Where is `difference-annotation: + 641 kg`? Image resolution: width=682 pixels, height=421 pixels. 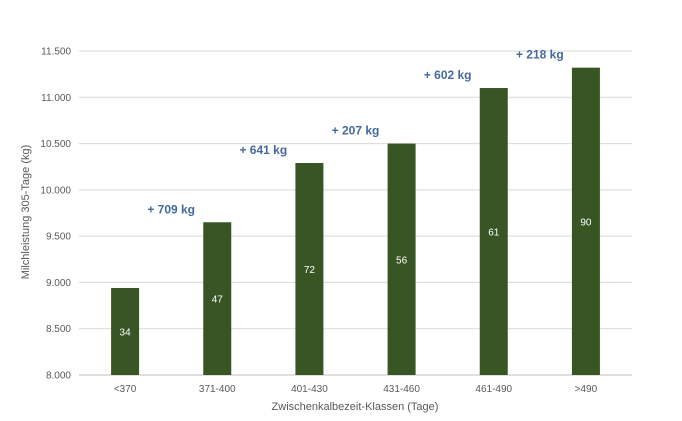
difference-annotation: + 641 kg is located at coordinates (263, 150).